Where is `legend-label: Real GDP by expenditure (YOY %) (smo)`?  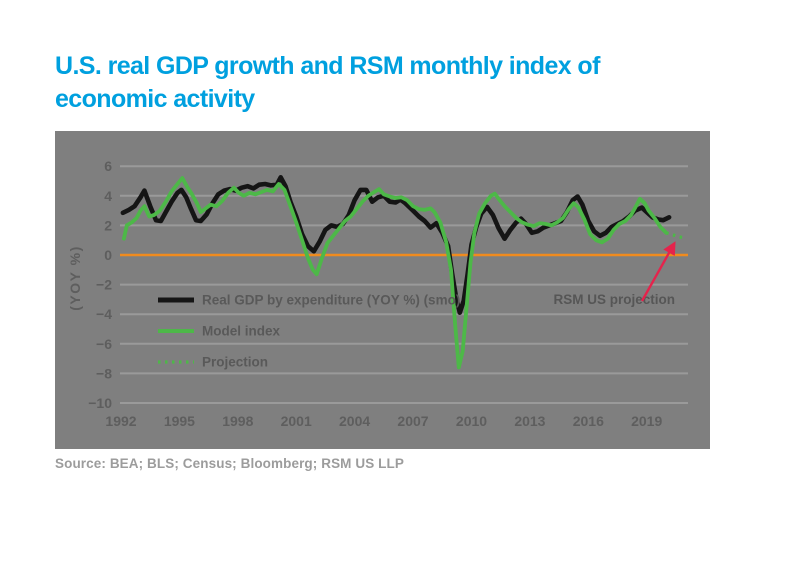
legend-label: Real GDP by expenditure (YOY %) (smo) is located at coordinates (331, 300).